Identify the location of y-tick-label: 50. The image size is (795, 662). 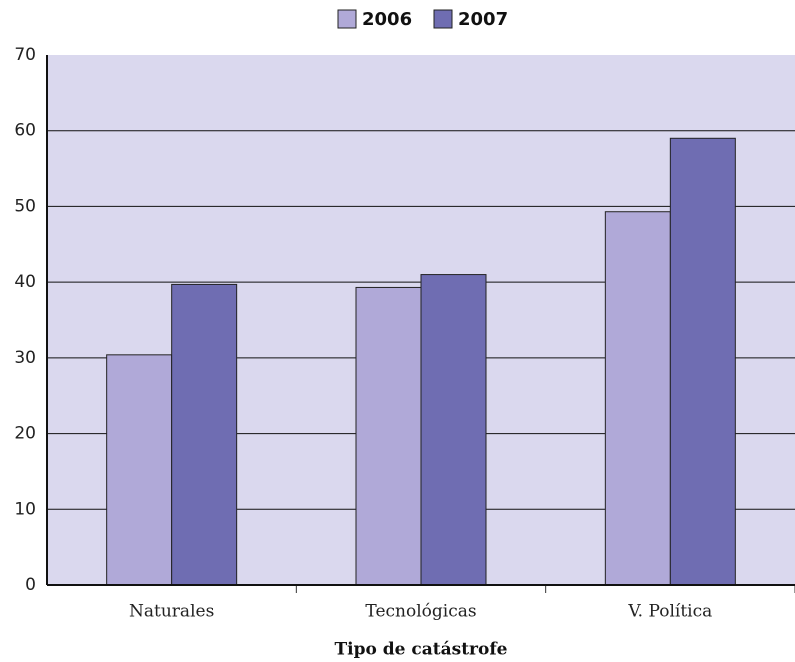
(25, 206).